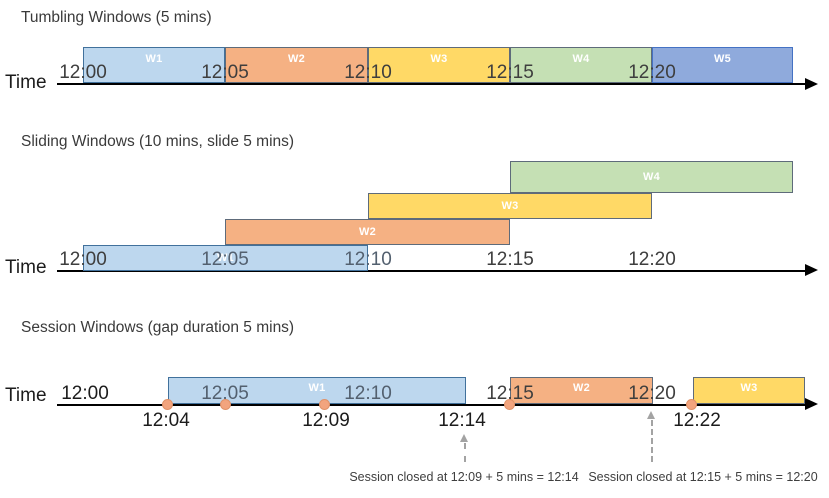  What do you see at coordinates (431, 405) in the screenshot?
I see `session-time-axis` at bounding box center [431, 405].